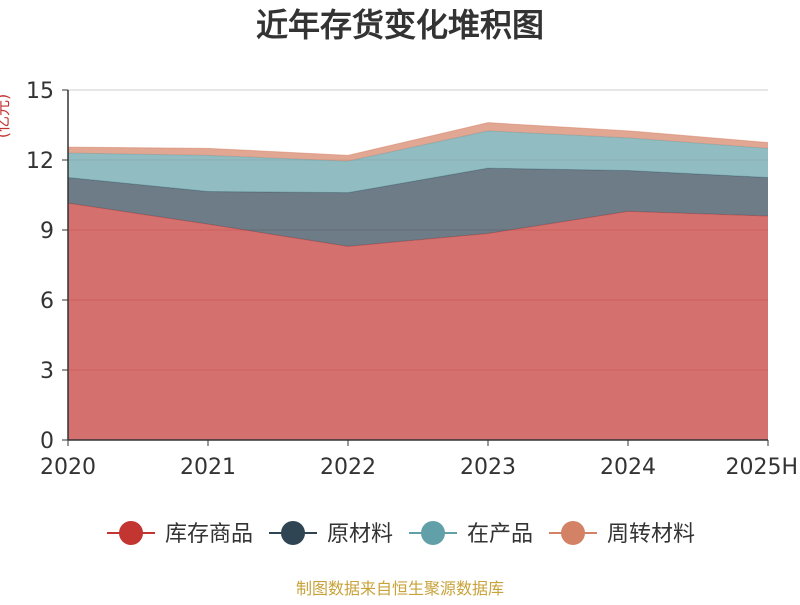 The height and width of the screenshot is (605, 800). I want to click on y-tick-label: 6, so click(47, 301).